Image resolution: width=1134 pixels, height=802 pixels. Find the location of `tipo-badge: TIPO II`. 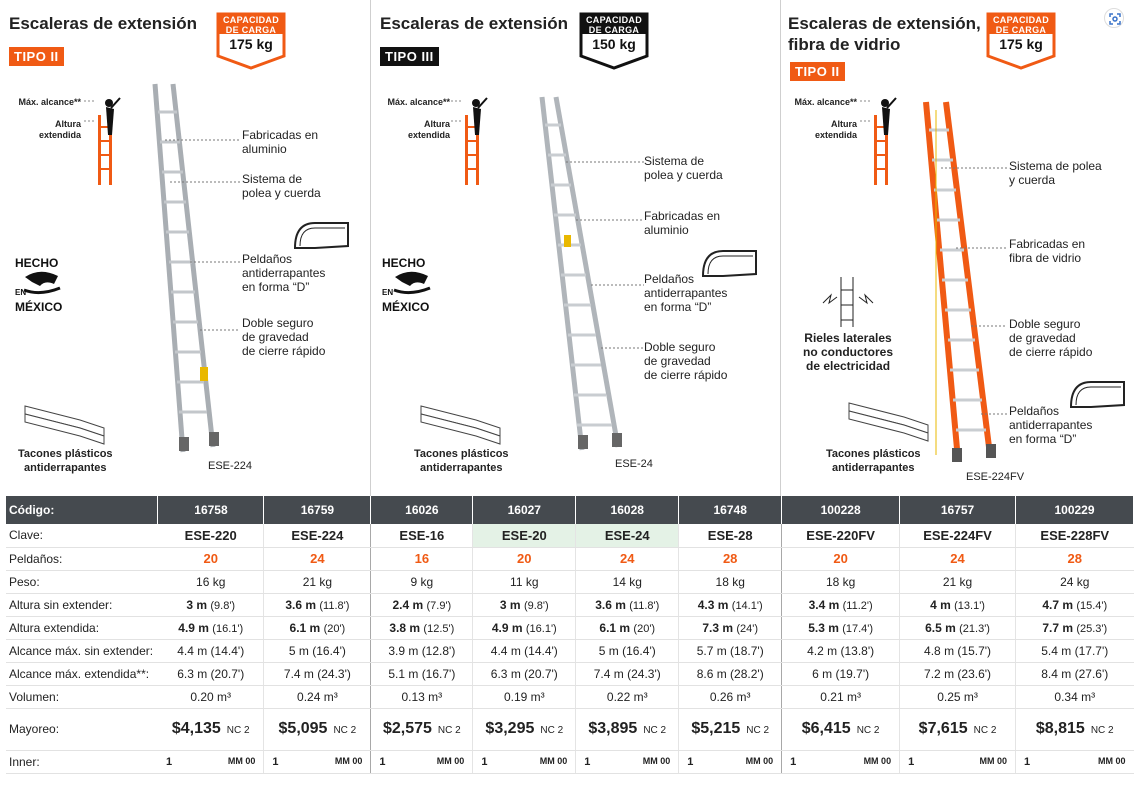

tipo-badge: TIPO II is located at coordinates (36, 56).